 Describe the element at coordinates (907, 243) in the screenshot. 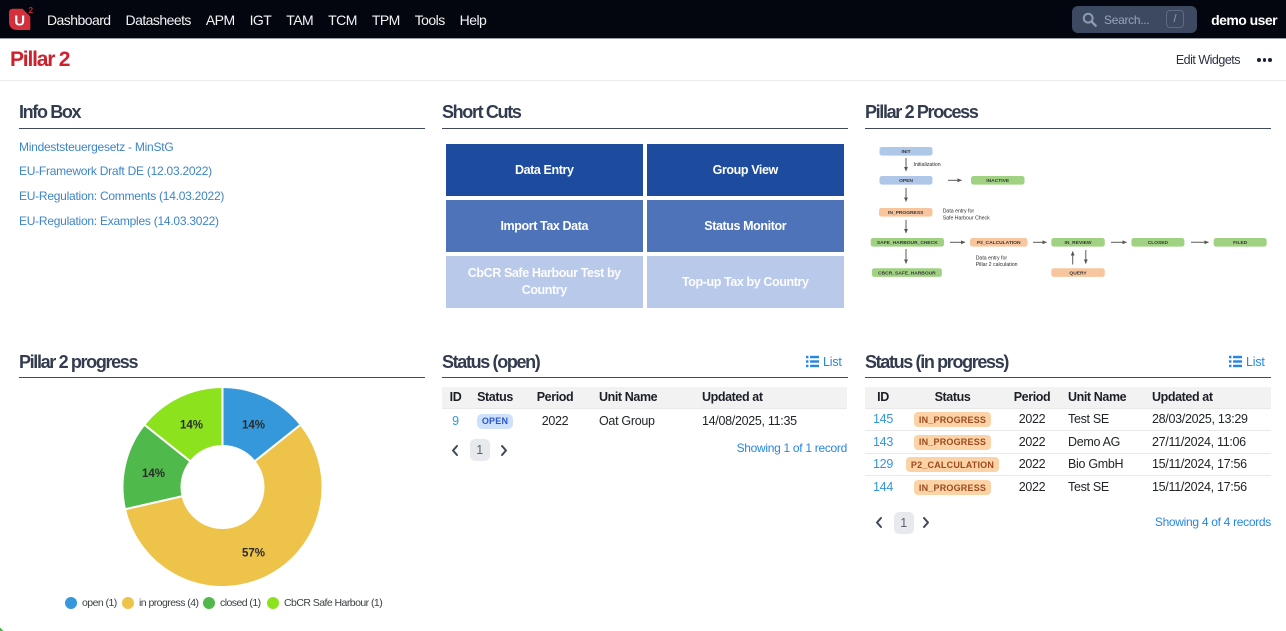

I see `svg-text: SAFE_HARBOUR_CHECK` at that location.